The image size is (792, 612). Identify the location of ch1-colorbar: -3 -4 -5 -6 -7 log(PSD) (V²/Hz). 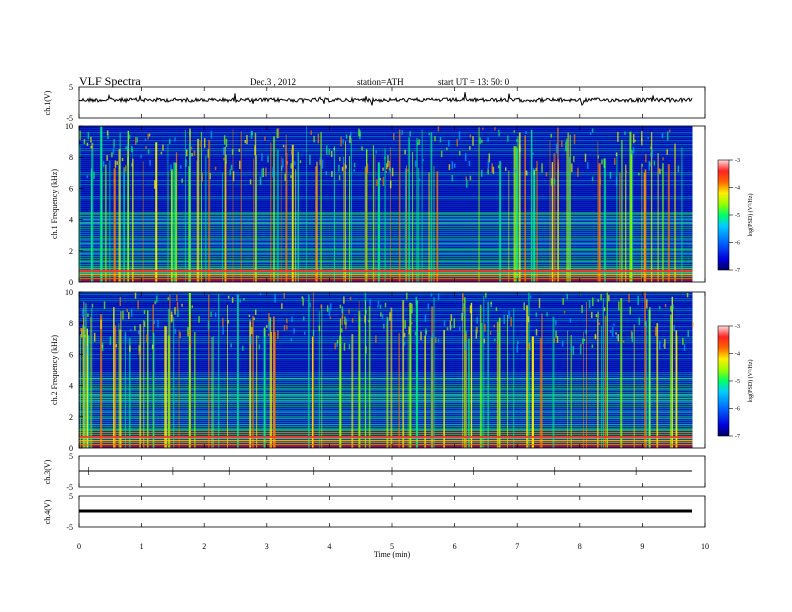
(735, 216).